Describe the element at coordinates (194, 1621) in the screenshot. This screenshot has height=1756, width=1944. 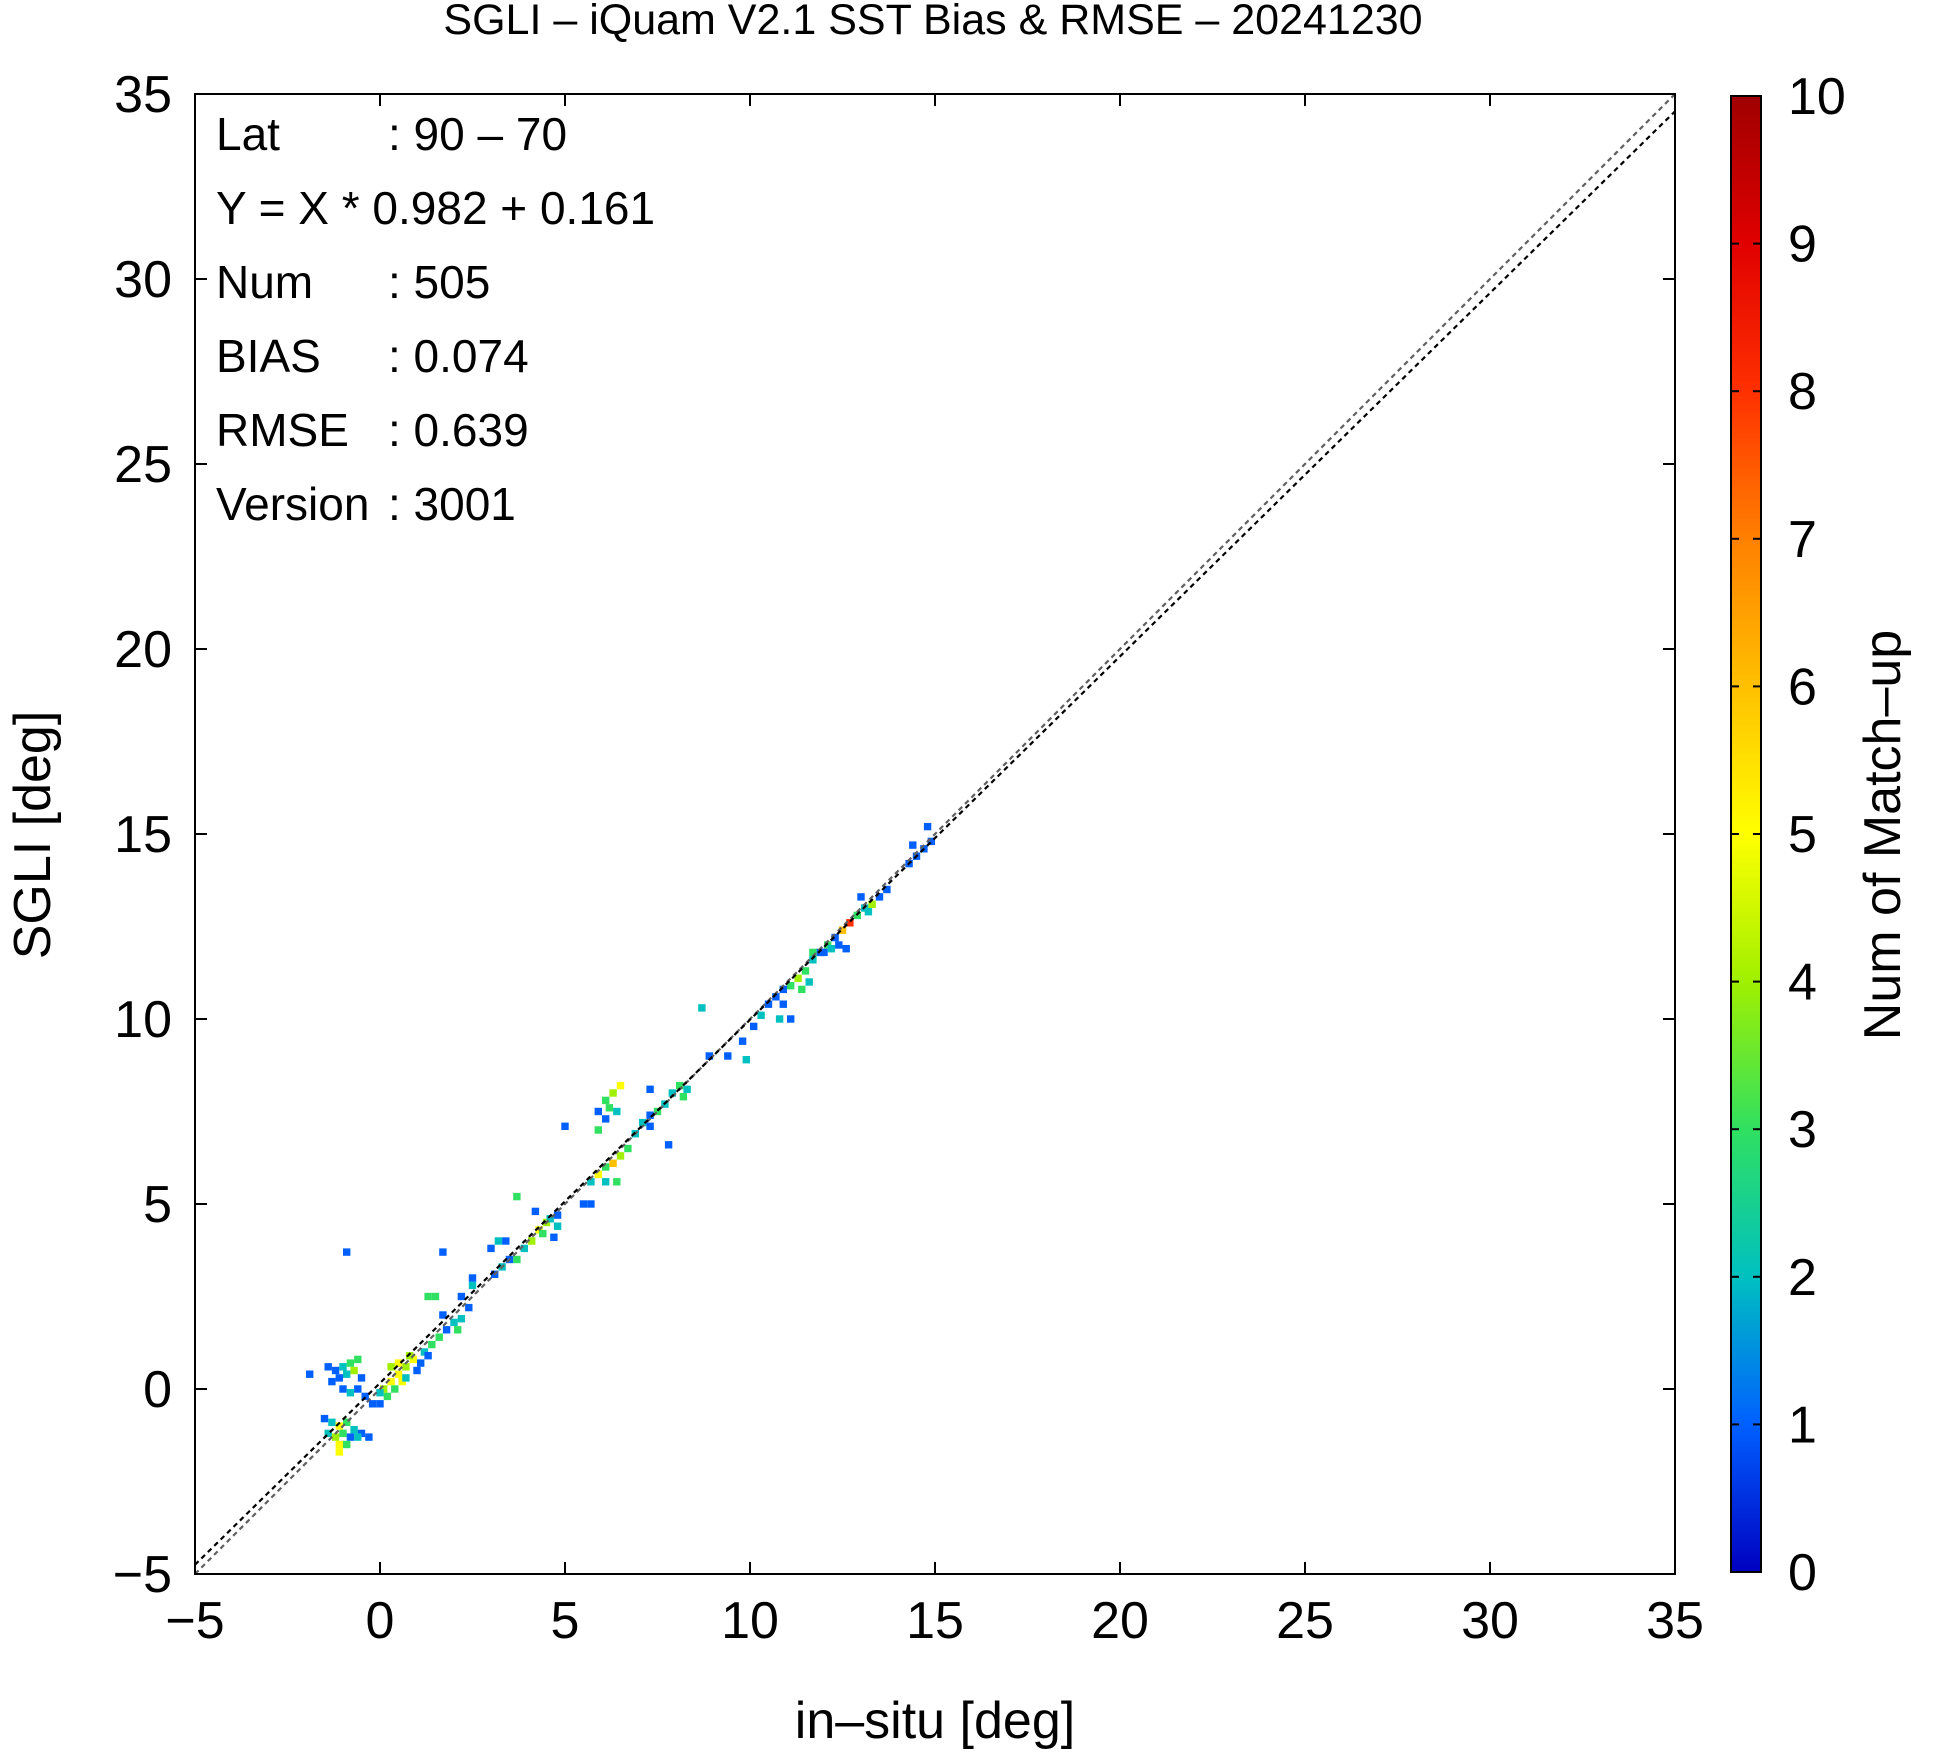
I see `x-tick-label: −5` at that location.